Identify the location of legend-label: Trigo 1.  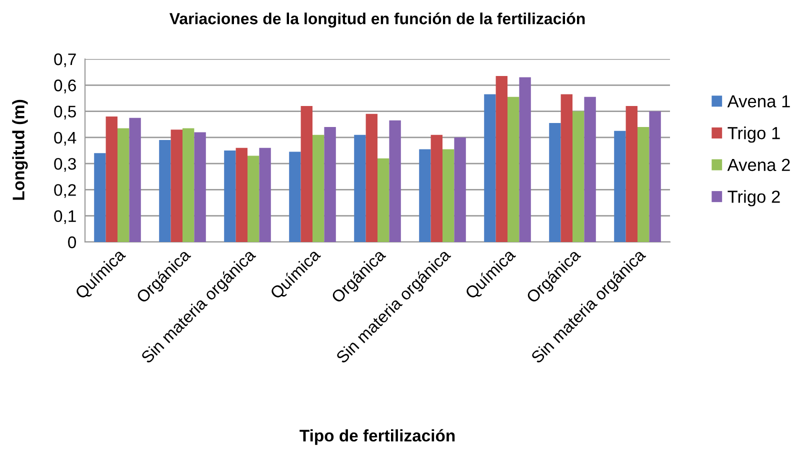
(754, 134).